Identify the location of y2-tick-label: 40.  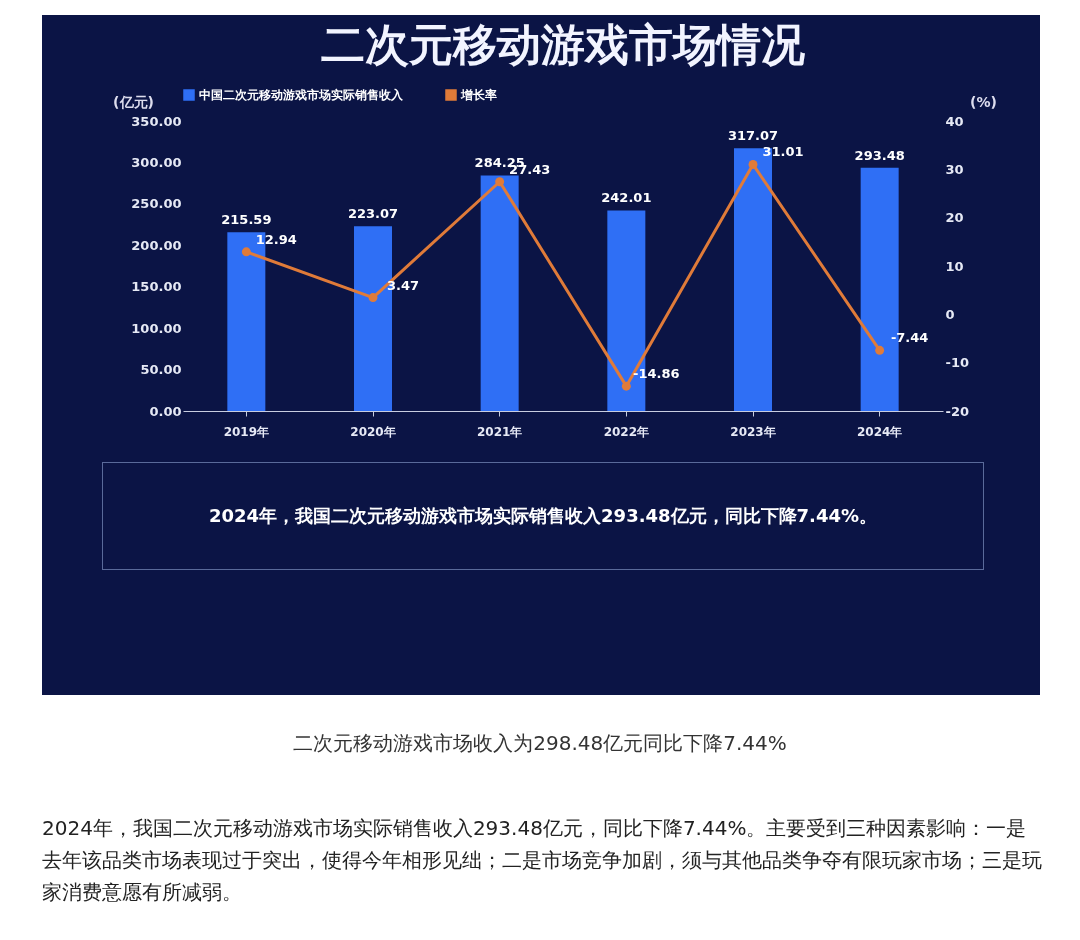
(954, 121).